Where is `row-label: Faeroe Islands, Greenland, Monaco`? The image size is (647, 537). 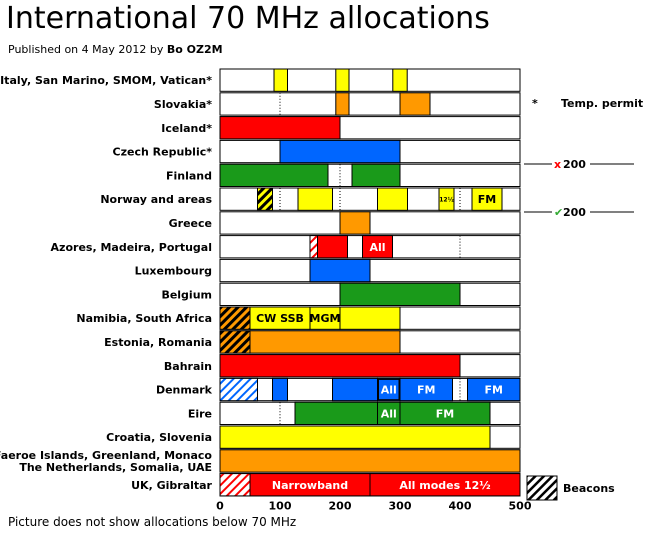
row-label: Faeroe Islands, Greenland, Monaco is located at coordinates (106, 455).